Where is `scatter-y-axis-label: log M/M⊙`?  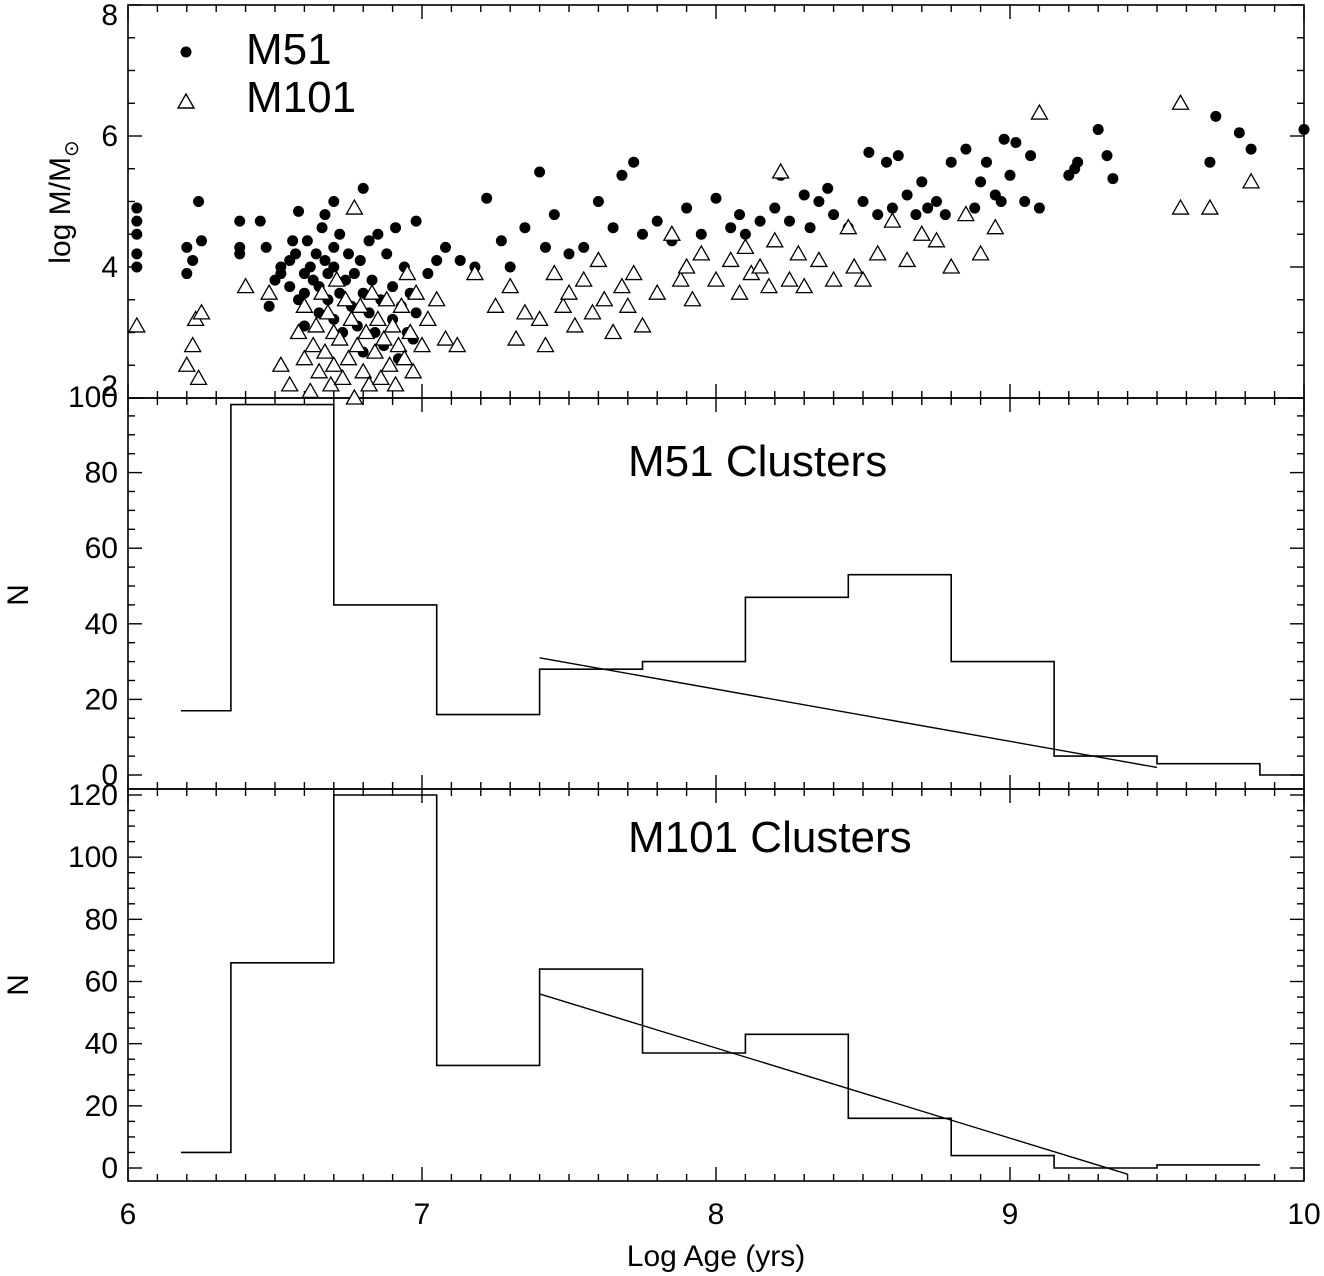
scatter-y-axis-label: log M/M⊙ is located at coordinates (63, 201).